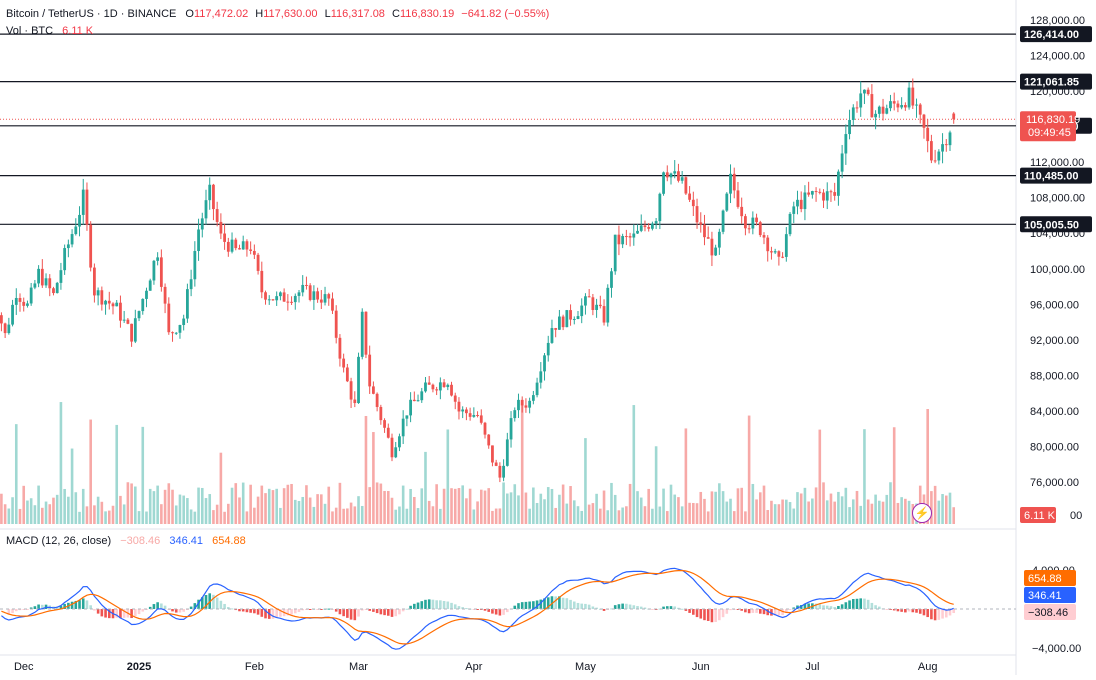 The image size is (1096, 680). Describe the element at coordinates (1038, 515) in the screenshot. I see `volume-label-bg` at that location.